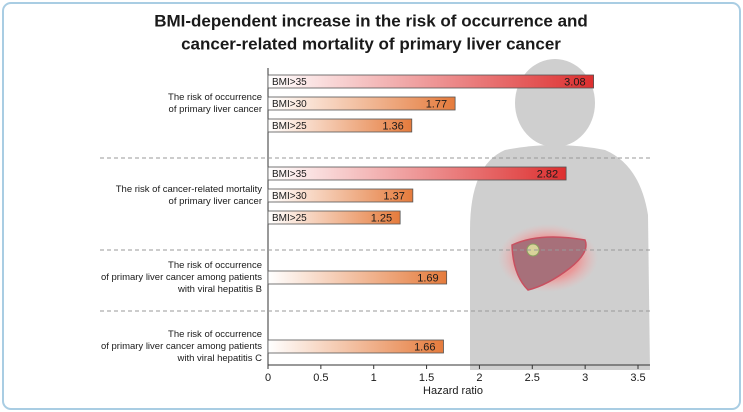 The height and width of the screenshot is (412, 743). What do you see at coordinates (547, 174) in the screenshot?
I see `value-label: 2.82` at bounding box center [547, 174].